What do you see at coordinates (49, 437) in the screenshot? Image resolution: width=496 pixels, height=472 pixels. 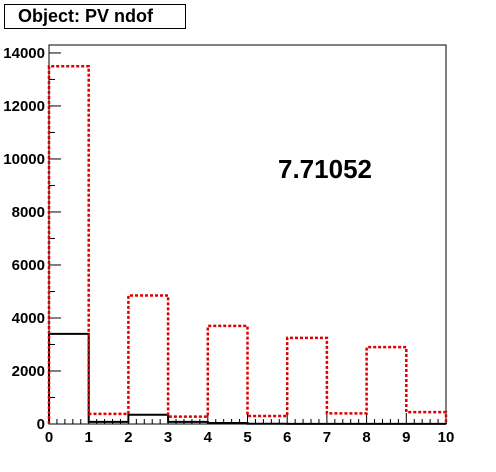 I see `x-tick-label: 0` at bounding box center [49, 437].